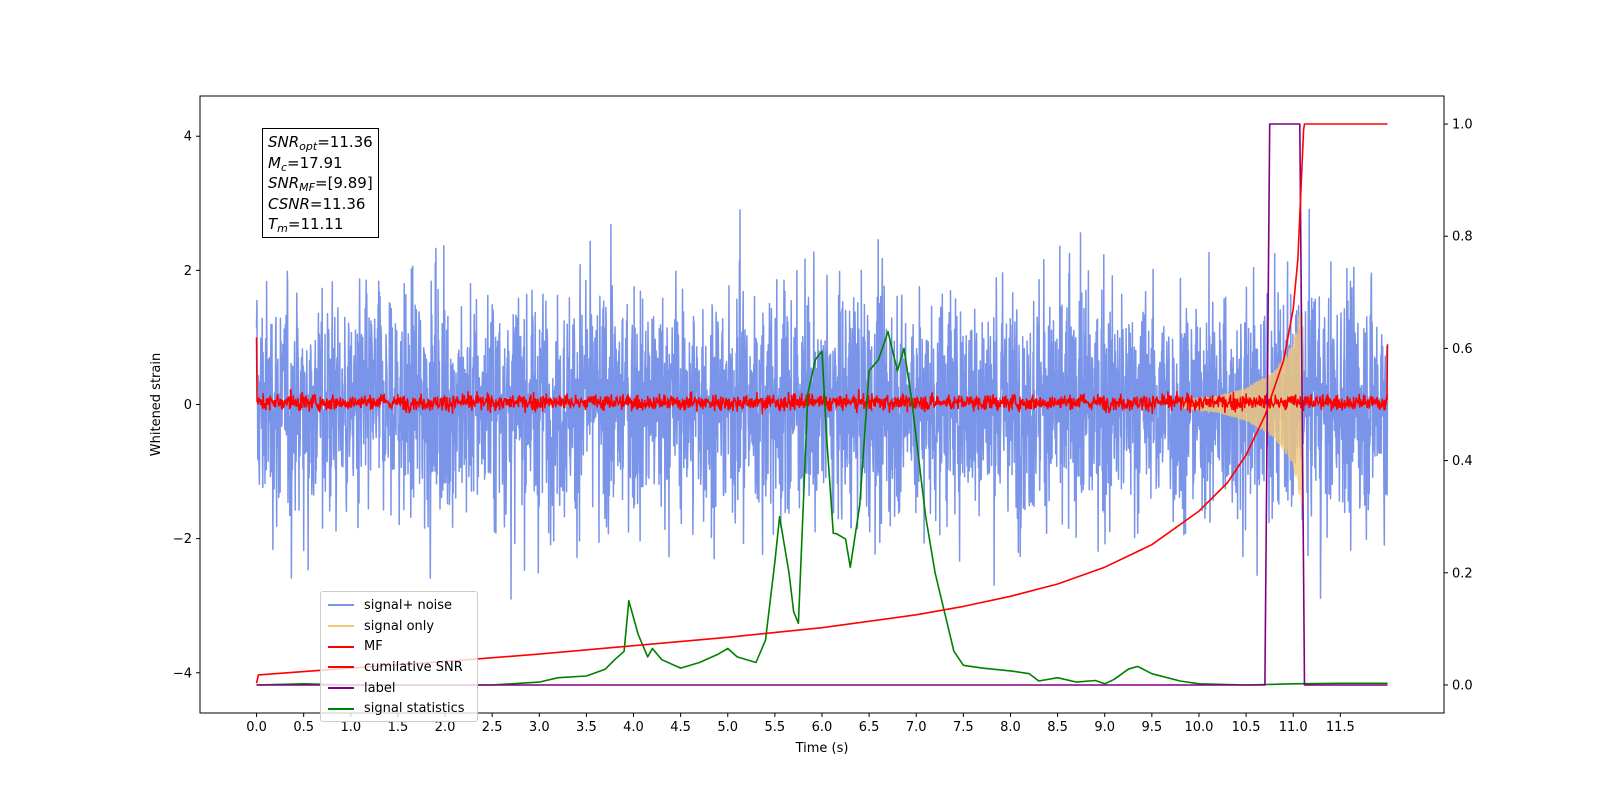  What do you see at coordinates (1057, 727) in the screenshot?
I see `x-tick-label: 8.5` at bounding box center [1057, 727].